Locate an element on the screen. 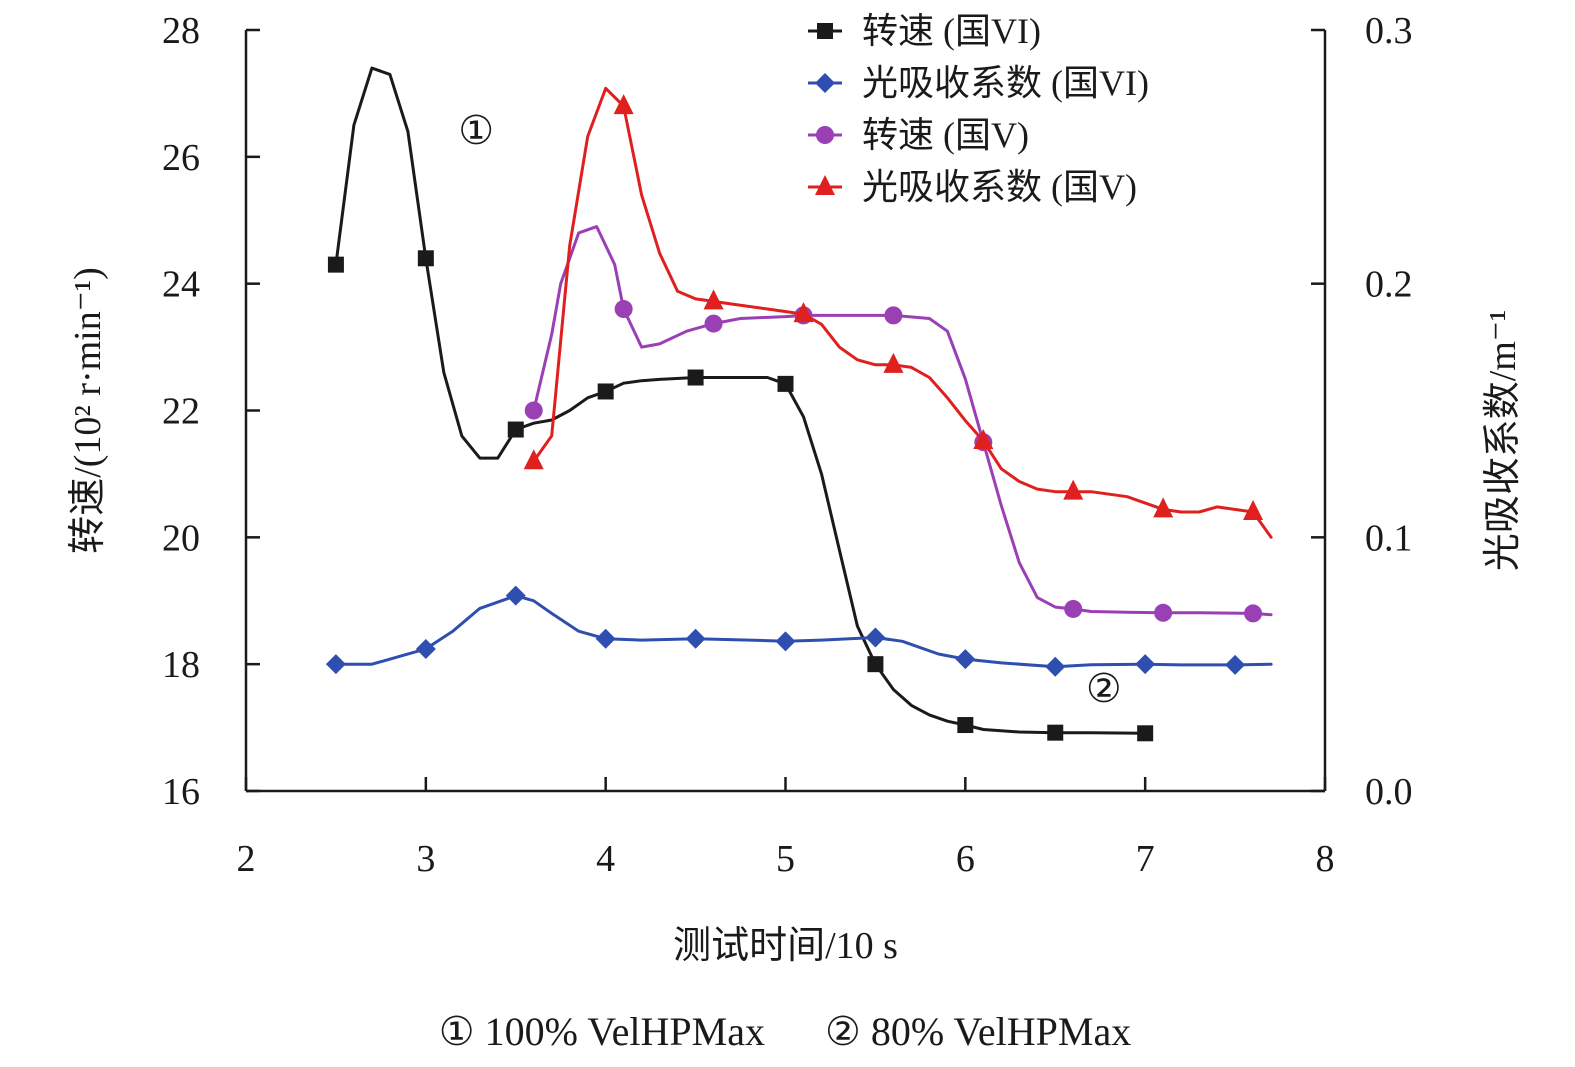 The height and width of the screenshot is (1067, 1575). annotation-label: ② is located at coordinates (1104, 688).